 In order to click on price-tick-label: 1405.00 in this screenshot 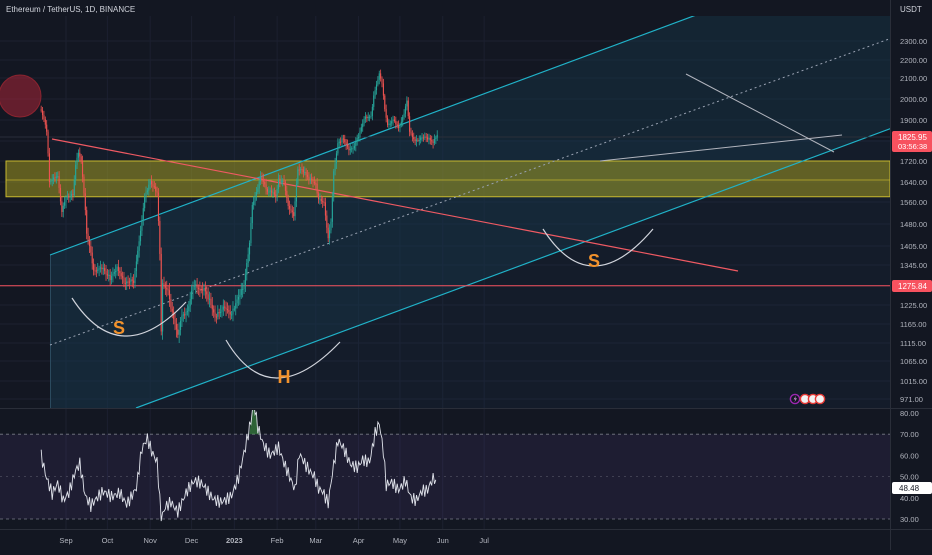, I will do `click(913, 246)`.